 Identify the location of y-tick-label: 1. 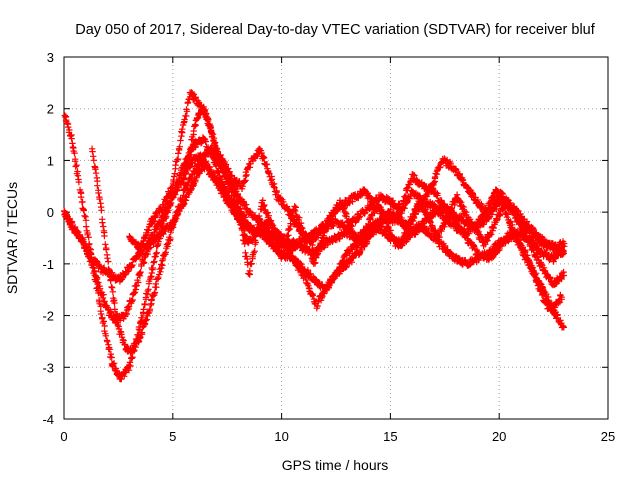
(50, 160).